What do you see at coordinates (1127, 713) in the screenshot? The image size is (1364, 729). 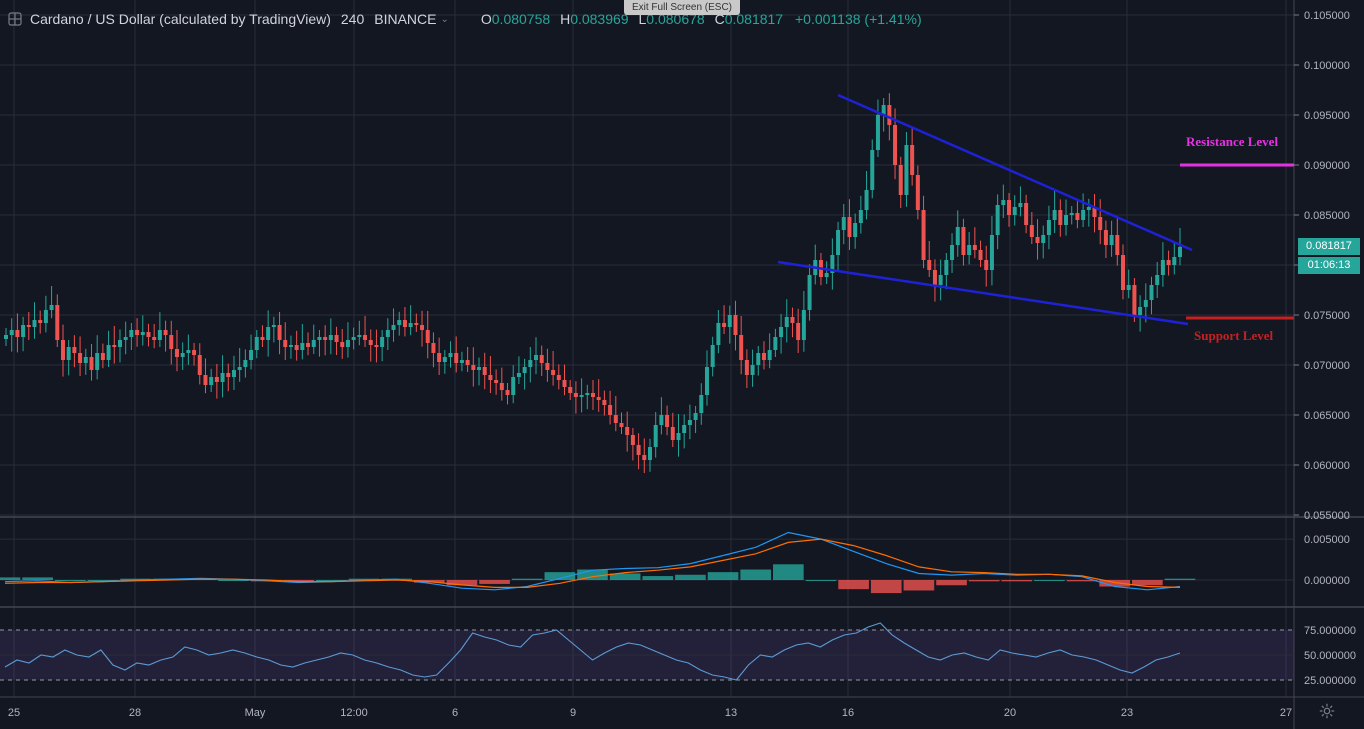 I see `x-tick-label: 23` at bounding box center [1127, 713].